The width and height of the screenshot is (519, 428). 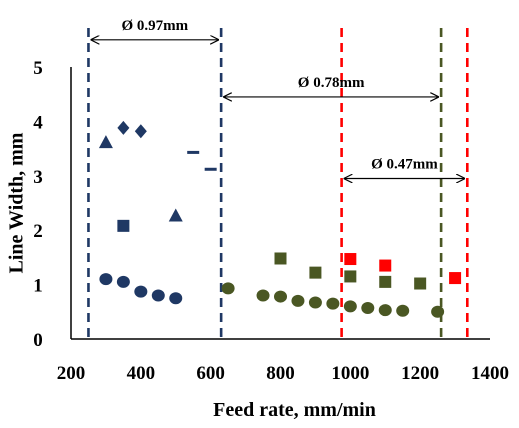 I want to click on x-tick-labels: 200 400 600 800 1000 1200 1400, so click(x=283, y=373).